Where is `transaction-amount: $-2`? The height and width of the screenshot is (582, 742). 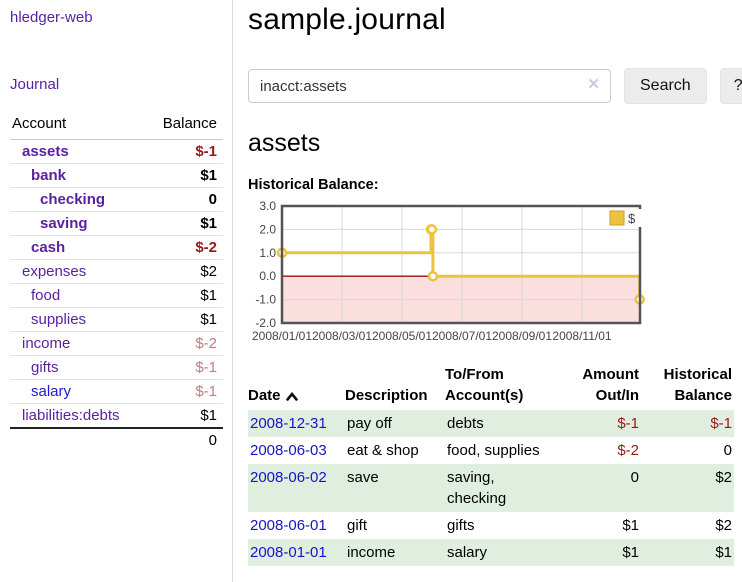 transaction-amount: $-2 is located at coordinates (628, 450).